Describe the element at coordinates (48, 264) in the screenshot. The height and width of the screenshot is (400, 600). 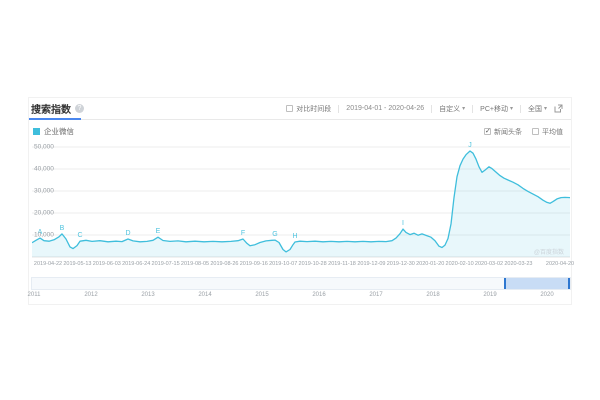
I see `x-axis-label: 2019-04-22` at that location.